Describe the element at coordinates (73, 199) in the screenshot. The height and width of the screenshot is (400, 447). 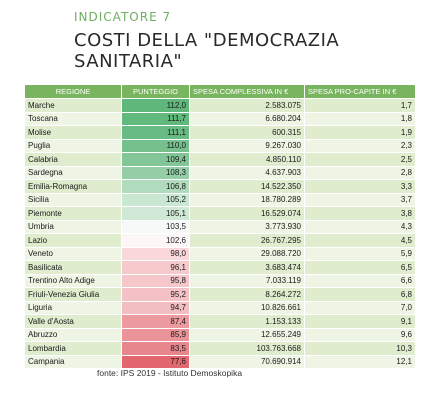
I see `cell-regione: Sicilia` at that location.